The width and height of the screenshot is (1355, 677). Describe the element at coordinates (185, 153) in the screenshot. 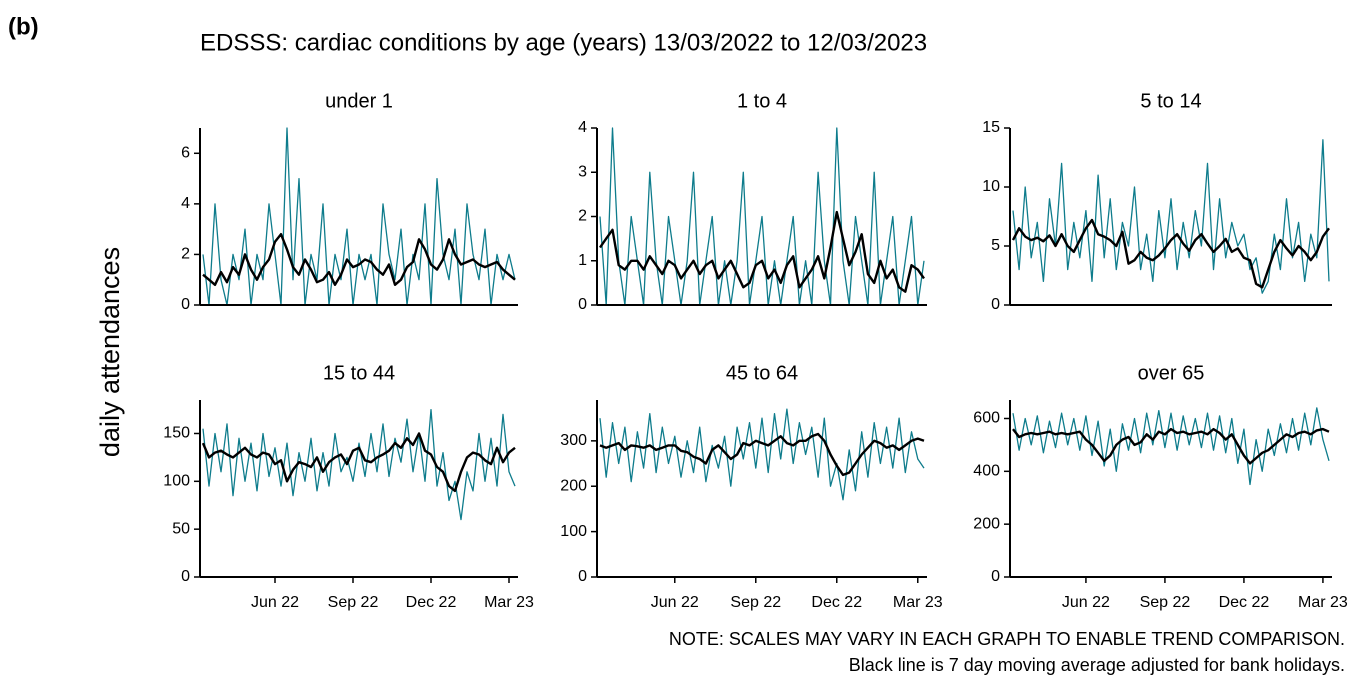

I see `y-tick-label: 6` at that location.